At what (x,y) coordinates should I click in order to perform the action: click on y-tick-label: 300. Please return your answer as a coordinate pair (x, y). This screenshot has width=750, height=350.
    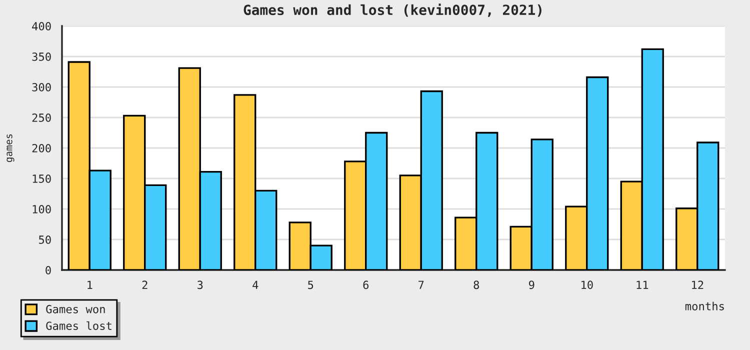
    Looking at the image, I should click on (41, 87).